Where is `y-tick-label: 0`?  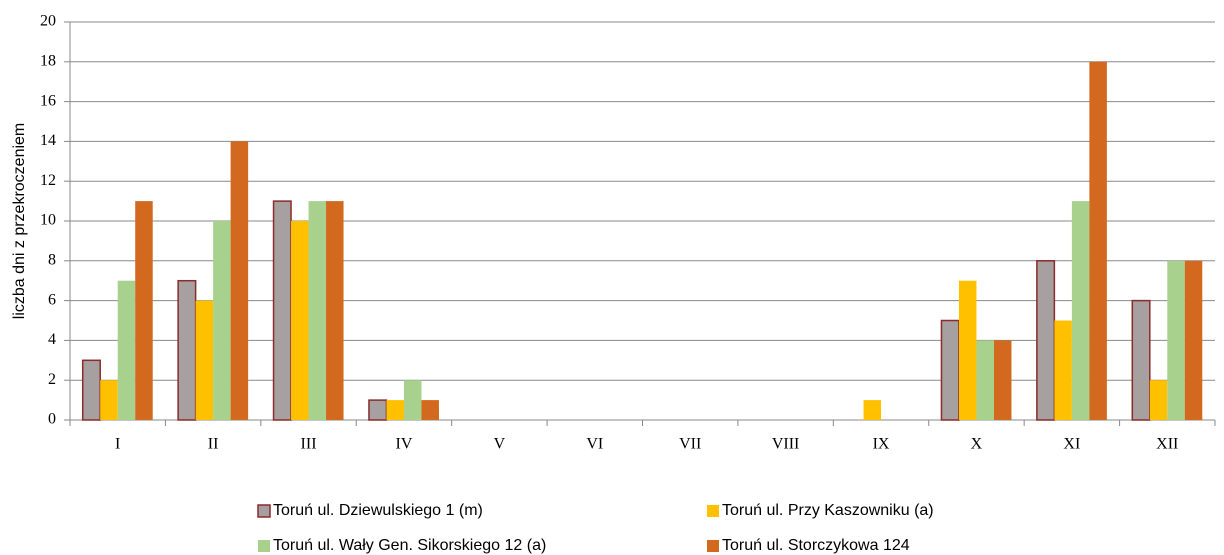 y-tick-label: 0 is located at coordinates (52, 419).